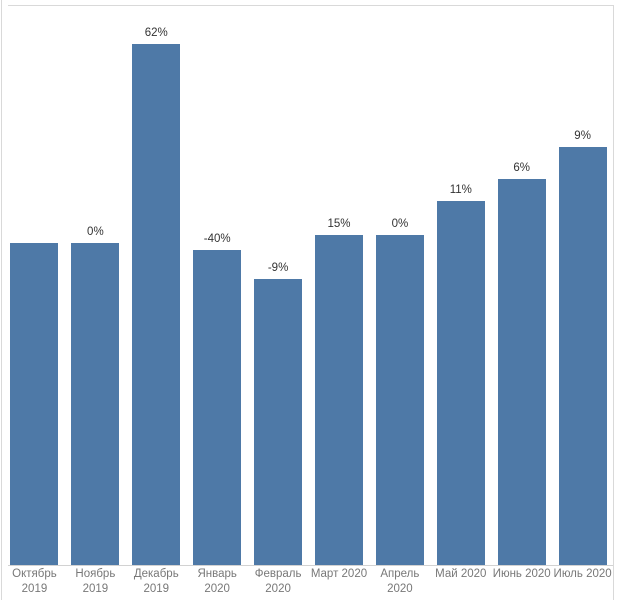 This screenshot has width=626, height=600. I want to click on bar-Апрель 2020, so click(399, 400).